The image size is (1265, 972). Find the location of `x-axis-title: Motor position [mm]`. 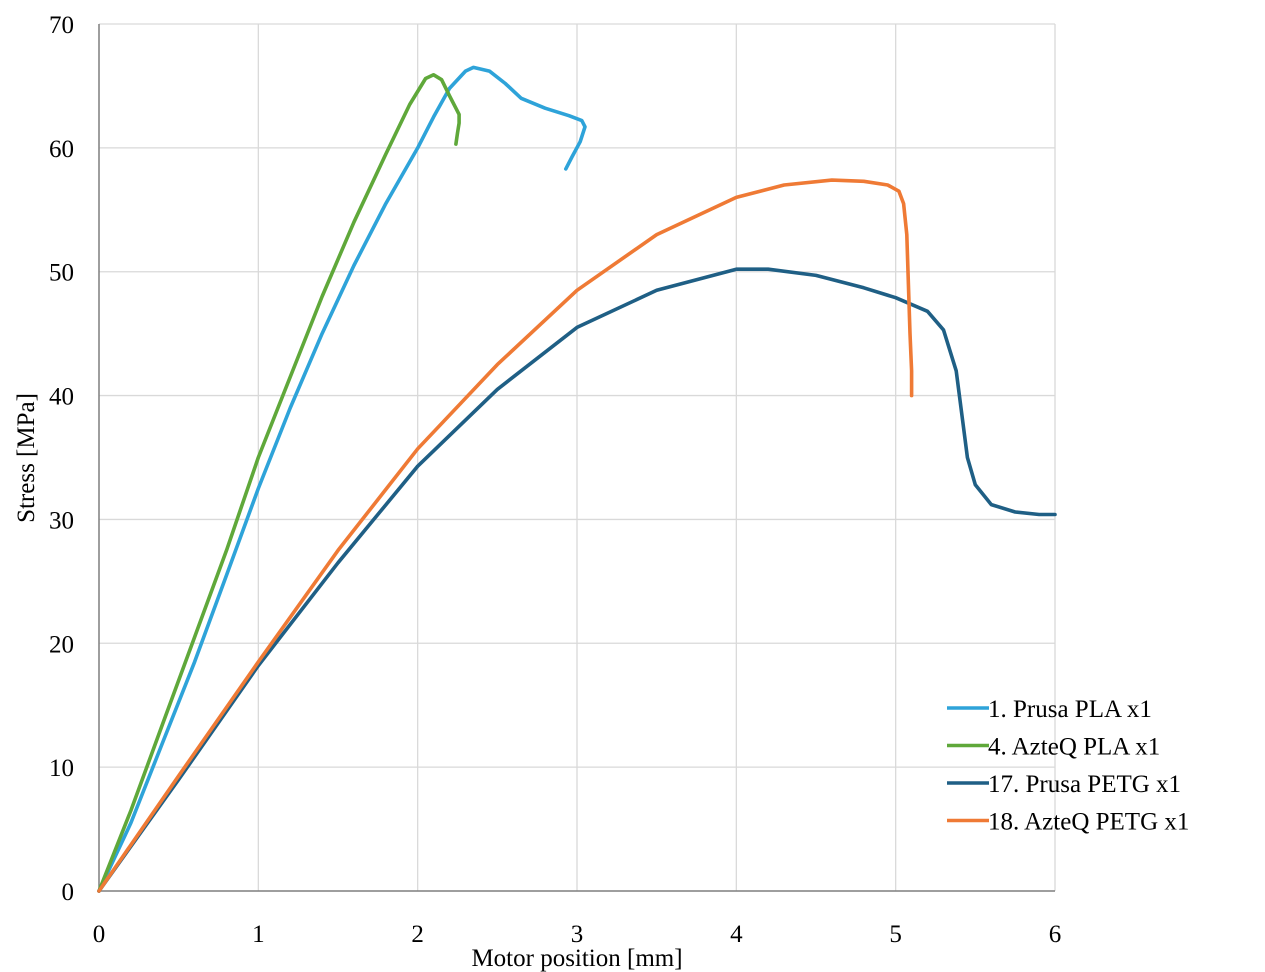

x-axis-title: Motor position [mm] is located at coordinates (576, 958).